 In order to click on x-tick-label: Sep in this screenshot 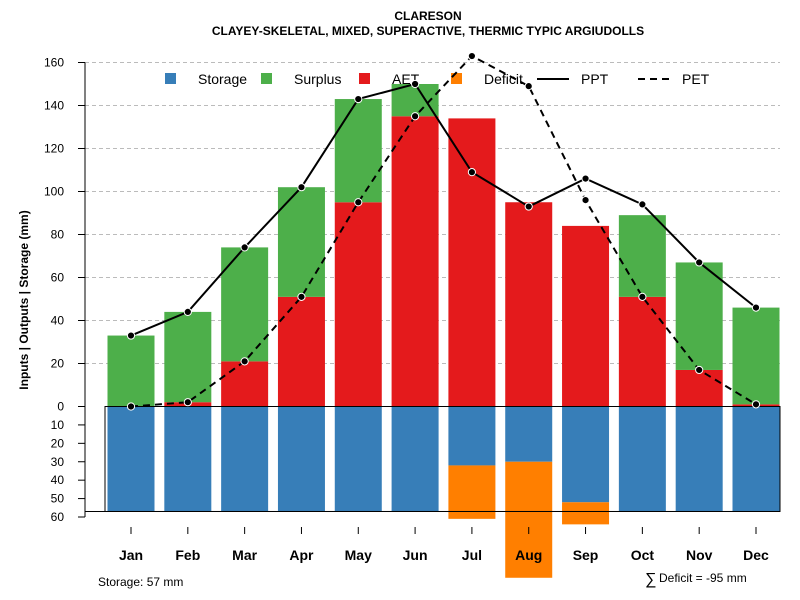, I will do `click(586, 555)`.